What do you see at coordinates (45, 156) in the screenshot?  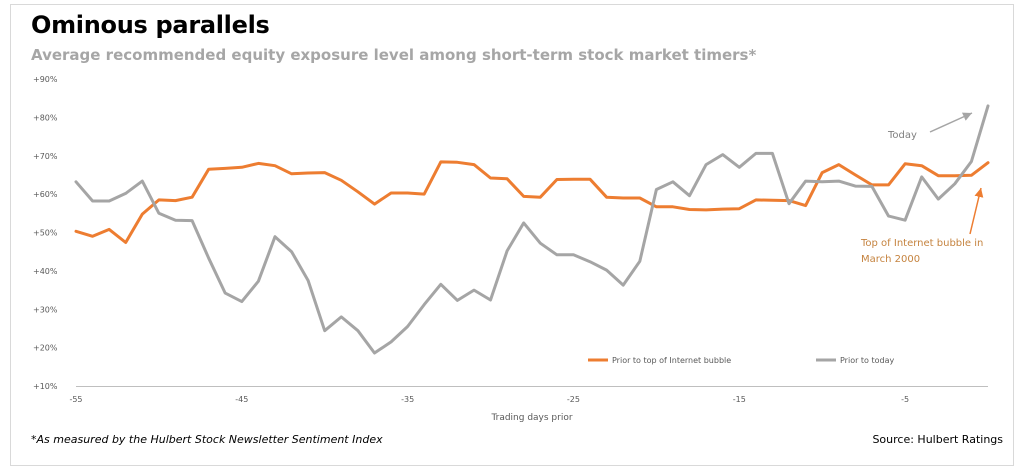 I see `y-tick-label: +70%` at bounding box center [45, 156].